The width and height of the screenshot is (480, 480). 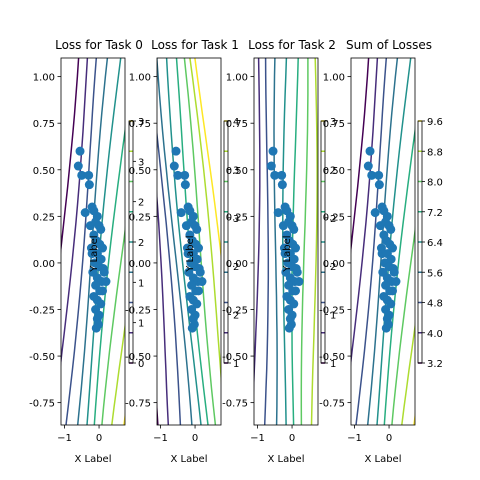 What do you see at coordinates (389, 45) in the screenshot?
I see `subplot-title: Sum of Losses` at bounding box center [389, 45].